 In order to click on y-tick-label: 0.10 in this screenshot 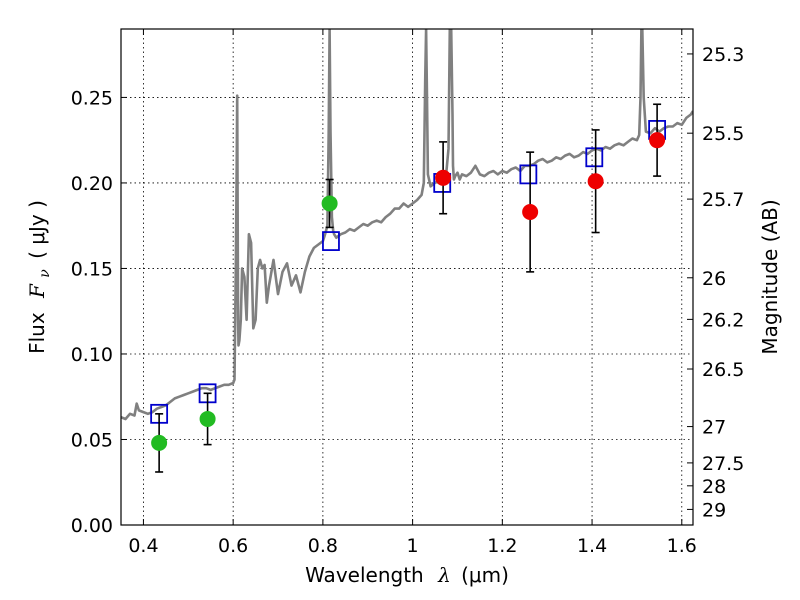, I will do `click(92, 355)`.